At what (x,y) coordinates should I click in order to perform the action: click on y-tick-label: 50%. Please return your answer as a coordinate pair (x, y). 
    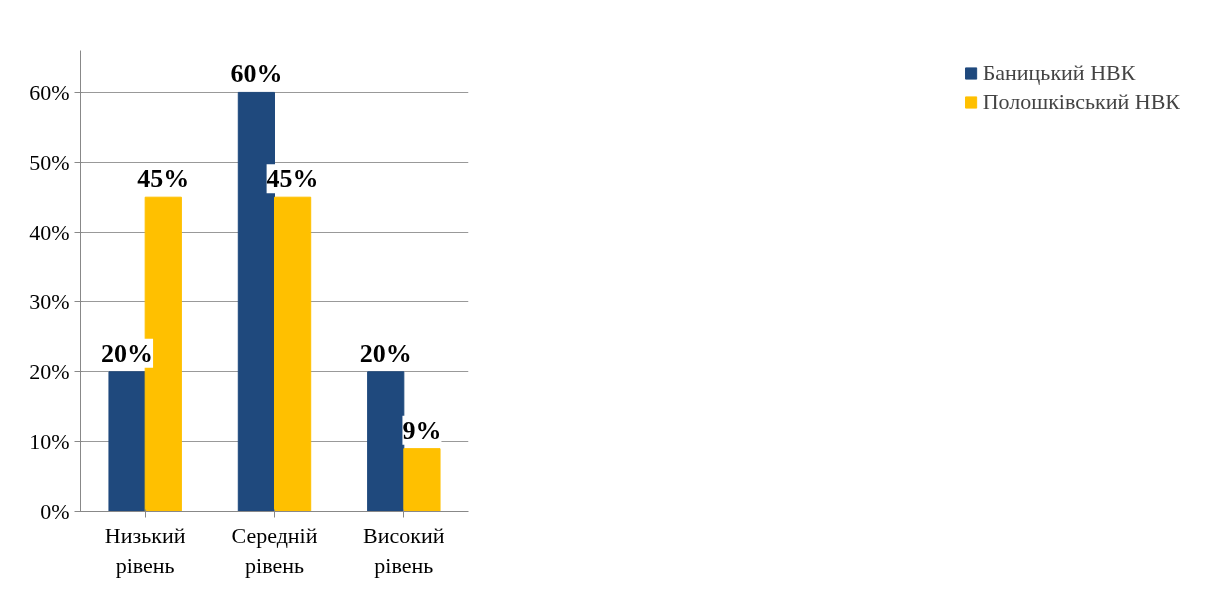
    Looking at the image, I should click on (49, 162).